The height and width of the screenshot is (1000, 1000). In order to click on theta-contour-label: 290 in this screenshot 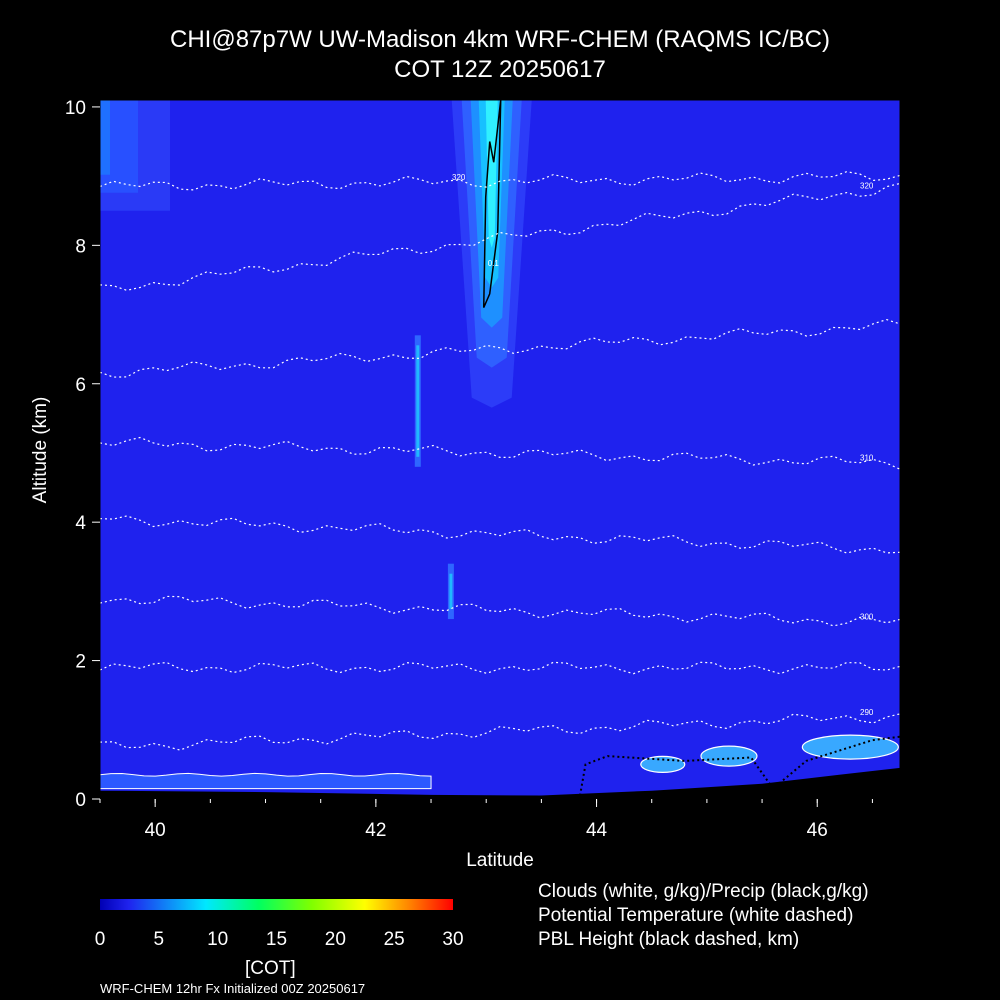, I will do `click(867, 712)`.